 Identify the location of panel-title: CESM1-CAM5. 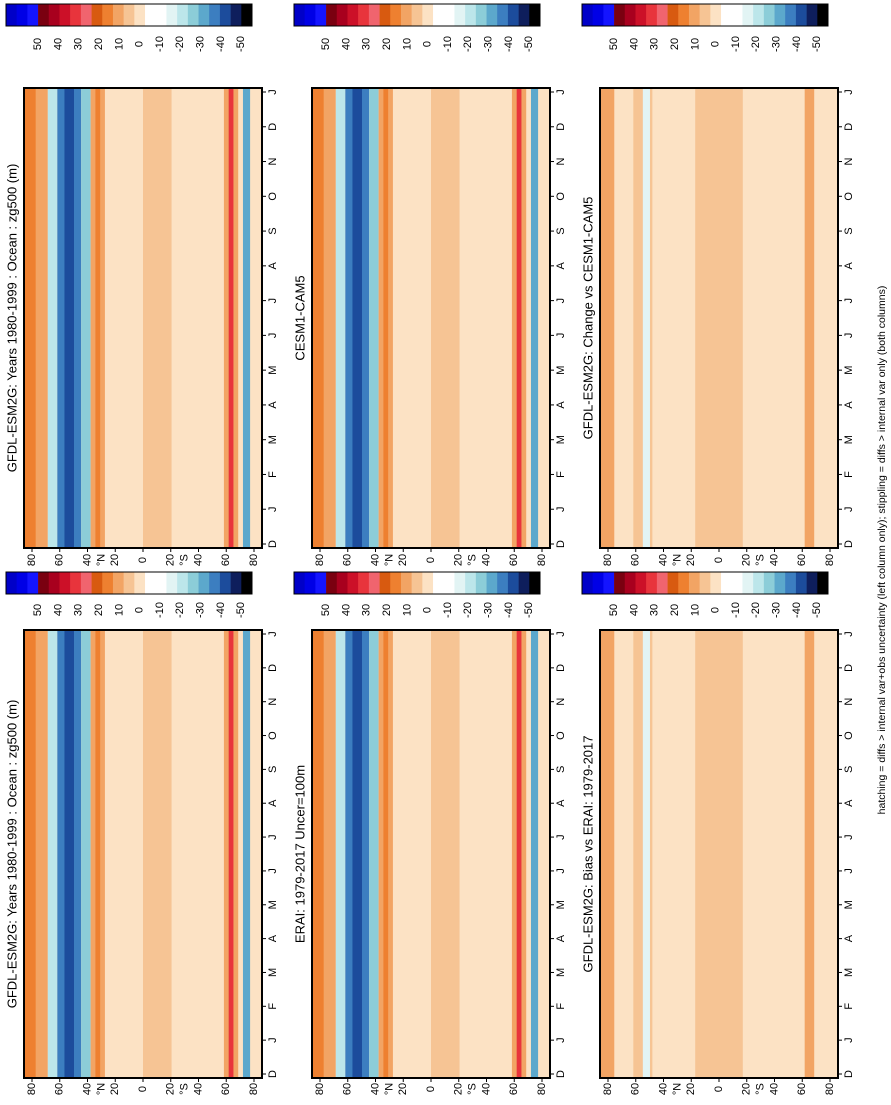
(299, 317).